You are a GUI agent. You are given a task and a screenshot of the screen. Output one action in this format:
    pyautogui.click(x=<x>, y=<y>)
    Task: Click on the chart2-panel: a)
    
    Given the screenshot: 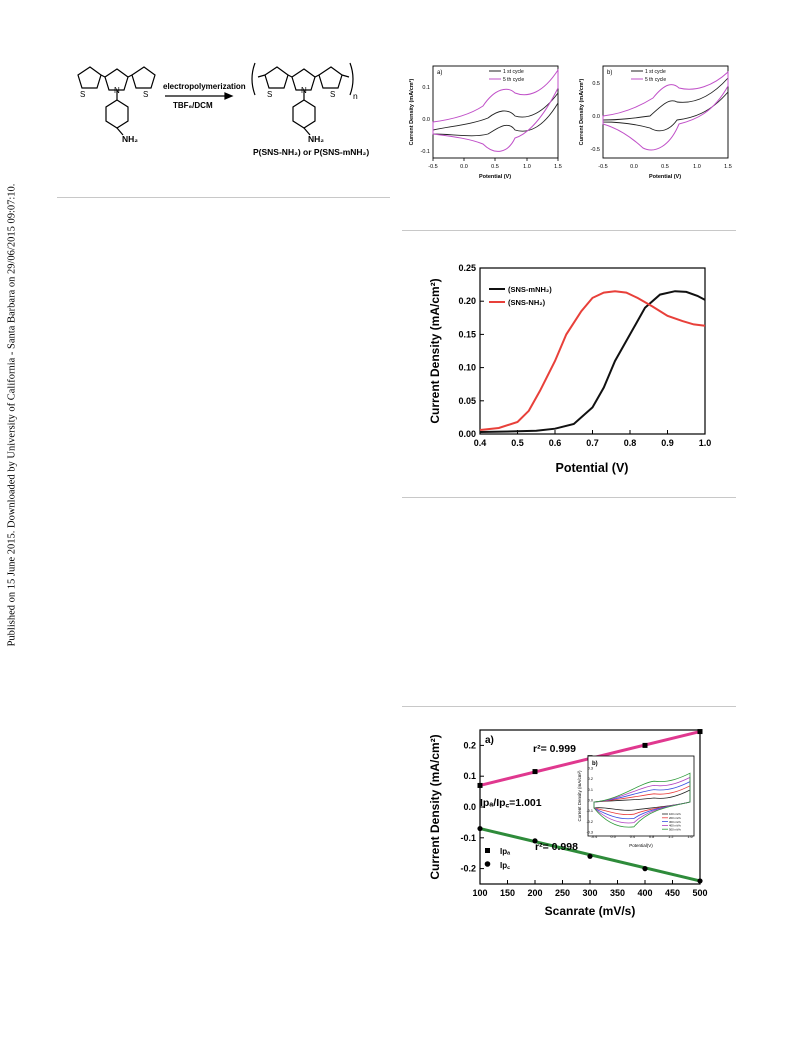 What is the action you would take?
    pyautogui.click(x=489, y=740)
    